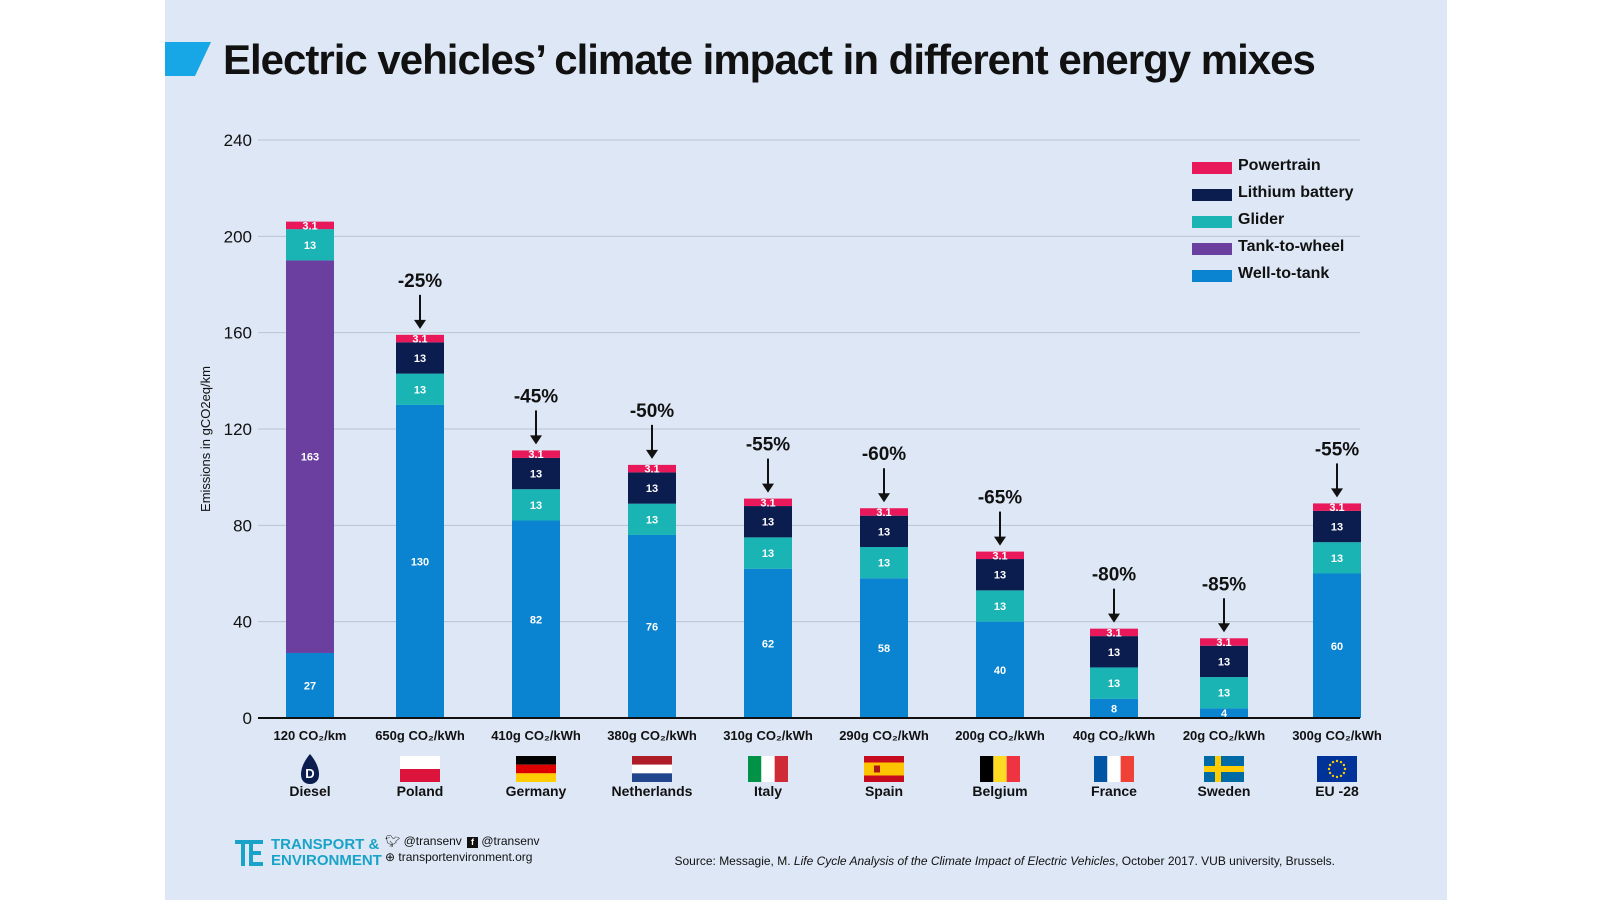  Describe the element at coordinates (768, 735) in the screenshot. I see `x-tick-sublabel: 310g CO₂/kWh` at that location.